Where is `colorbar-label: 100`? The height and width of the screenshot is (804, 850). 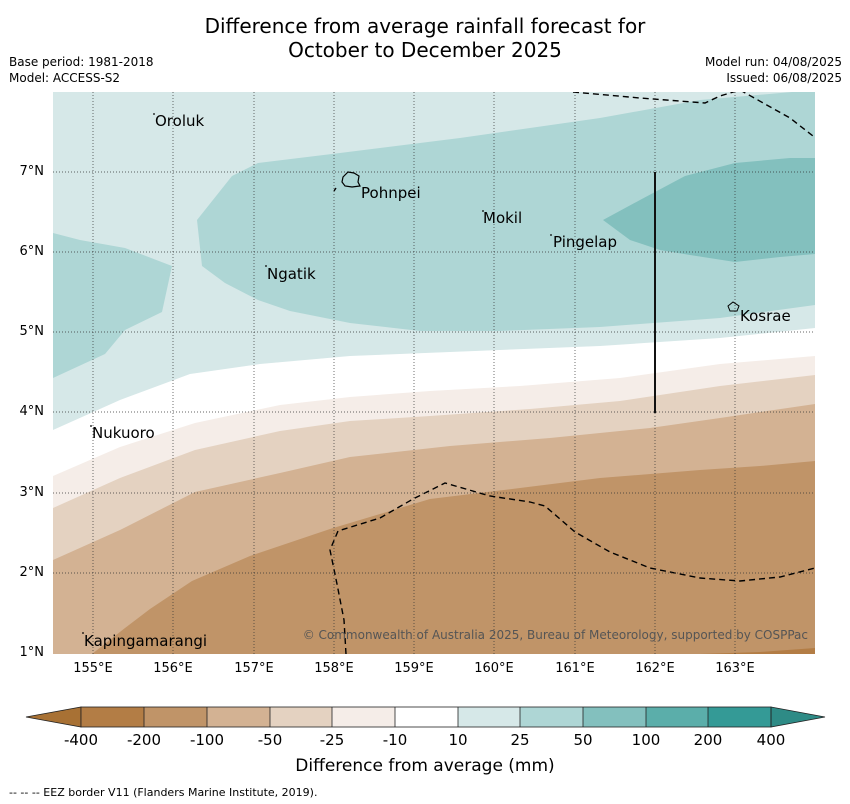 colorbar-label: 100 is located at coordinates (646, 740).